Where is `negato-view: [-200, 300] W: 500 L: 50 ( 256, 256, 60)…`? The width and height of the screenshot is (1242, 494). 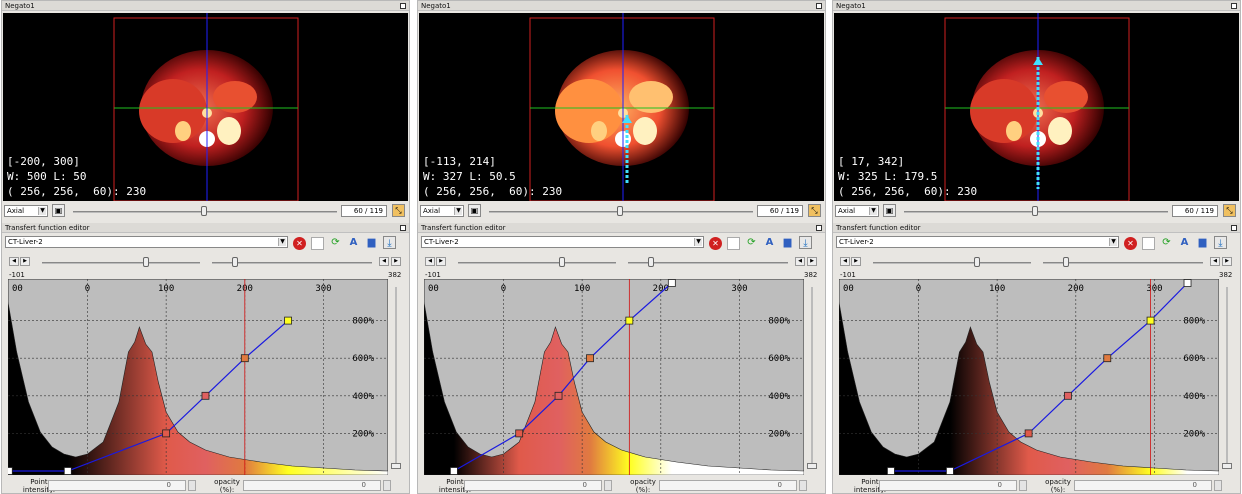
negato-view: [-200, 300] W: 500 L: 50 ( 256, 256, 60)… is located at coordinates (205, 107).